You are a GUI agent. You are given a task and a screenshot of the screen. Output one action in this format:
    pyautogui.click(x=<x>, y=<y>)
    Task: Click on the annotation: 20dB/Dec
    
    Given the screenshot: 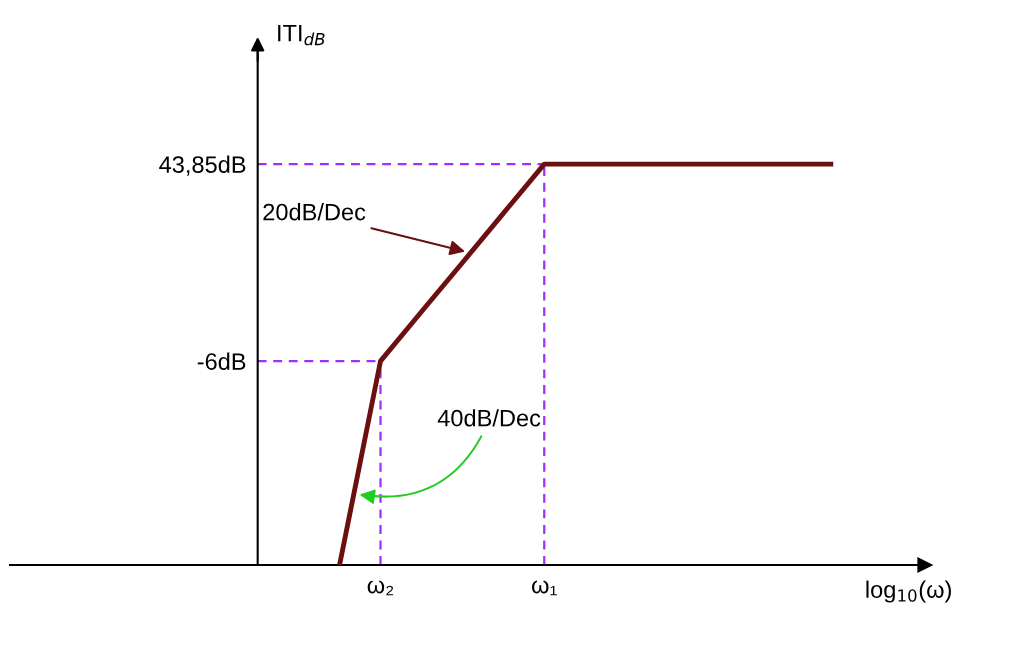 What is the action you would take?
    pyautogui.click(x=314, y=212)
    